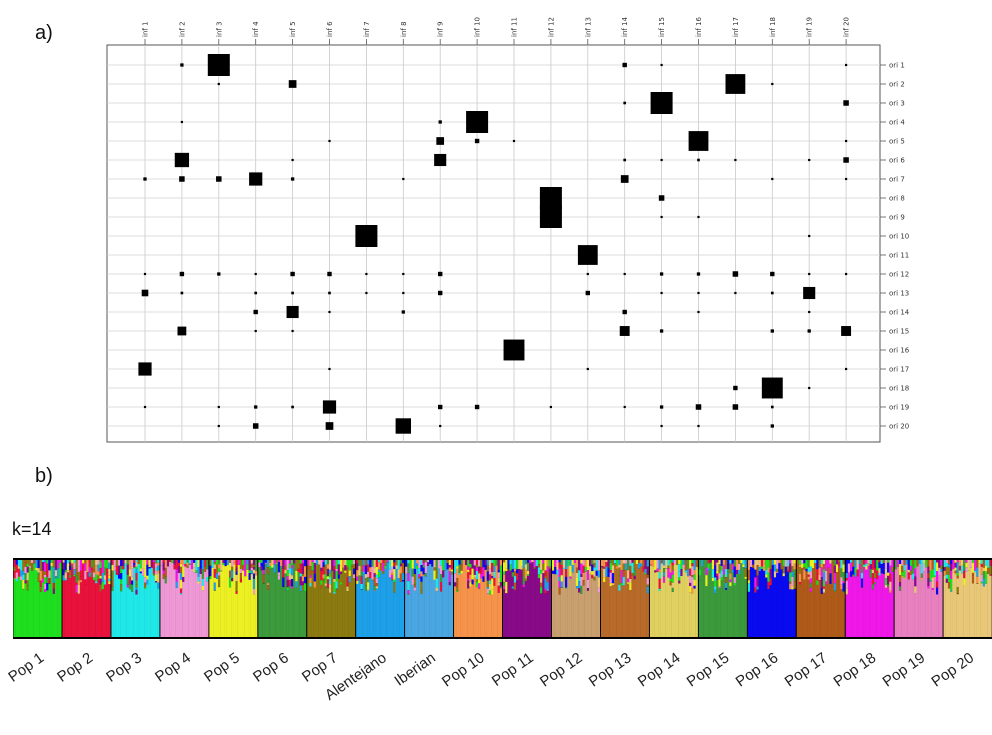  What do you see at coordinates (404, 29) in the screenshot?
I see `column-label: inf 8` at bounding box center [404, 29].